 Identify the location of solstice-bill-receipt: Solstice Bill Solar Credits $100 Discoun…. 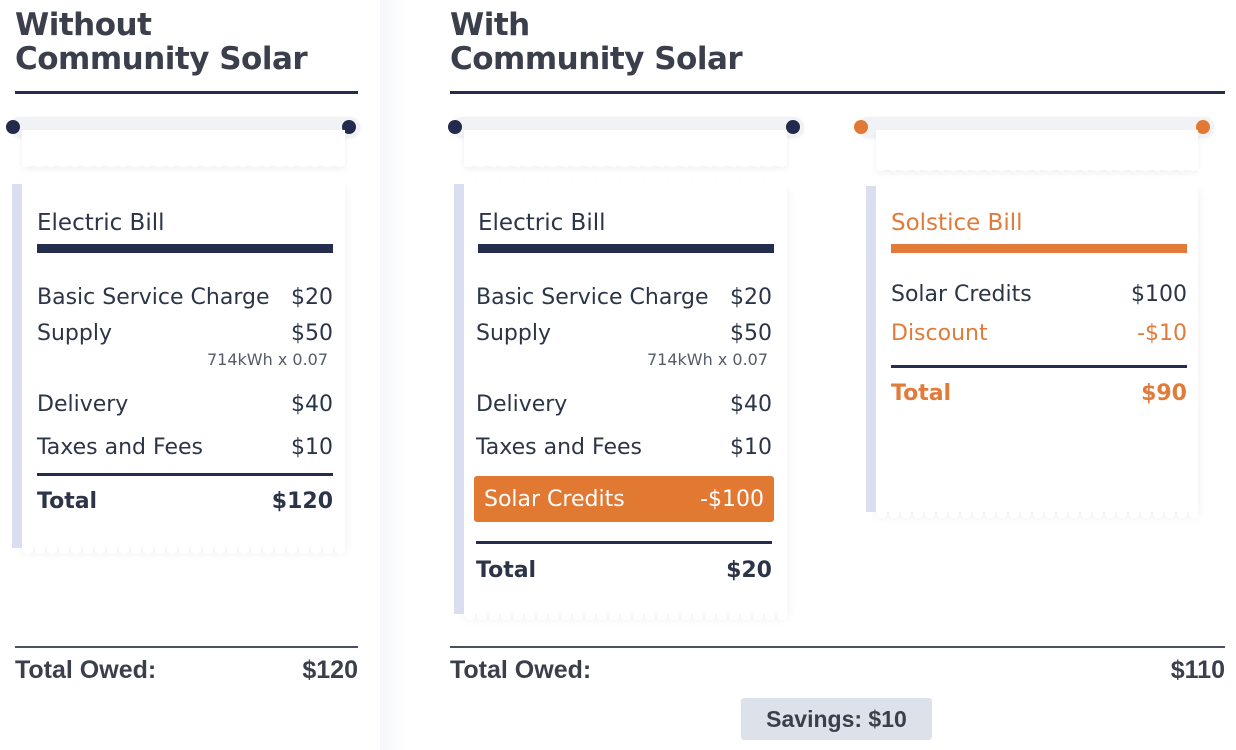
(1037, 349).